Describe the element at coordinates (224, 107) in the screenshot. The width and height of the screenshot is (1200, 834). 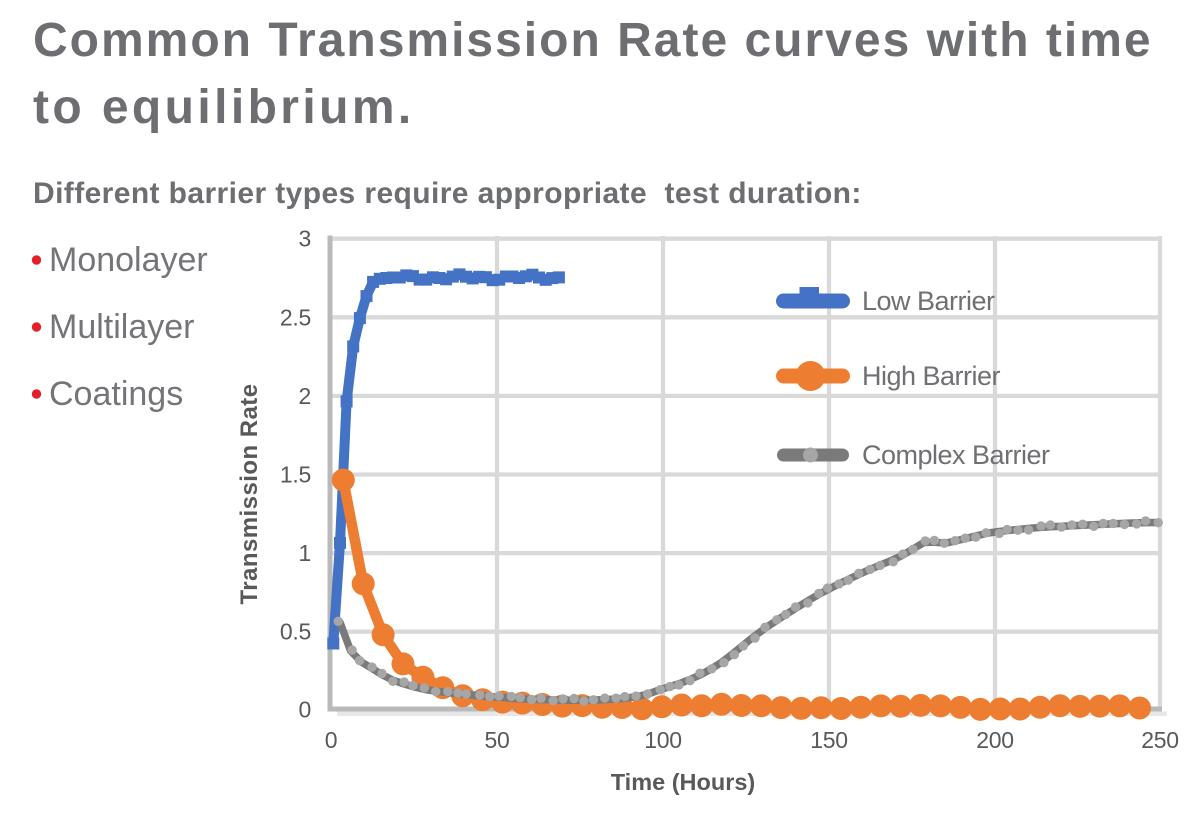
I see `svg-text: to equilibrium.` at that location.